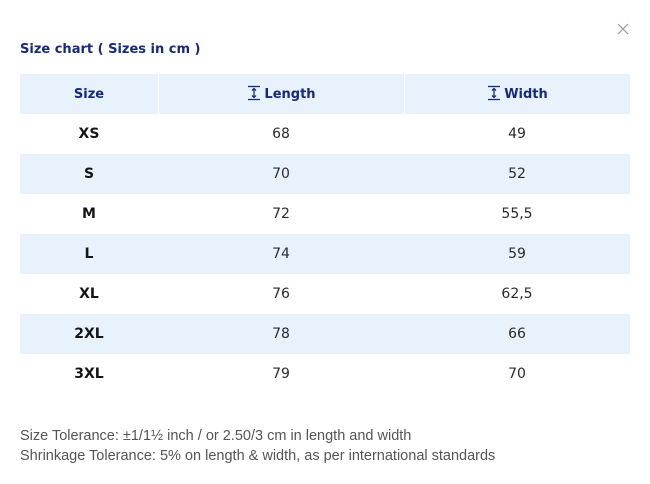 Image resolution: width=650 pixels, height=484 pixels. Describe the element at coordinates (517, 334) in the screenshot. I see `width-cell: 66` at that location.